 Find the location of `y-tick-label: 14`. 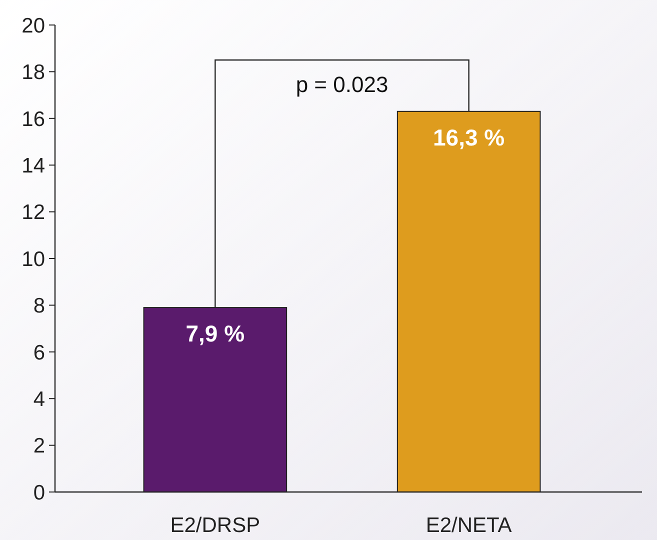

y-tick-label: 14 is located at coordinates (34, 166).